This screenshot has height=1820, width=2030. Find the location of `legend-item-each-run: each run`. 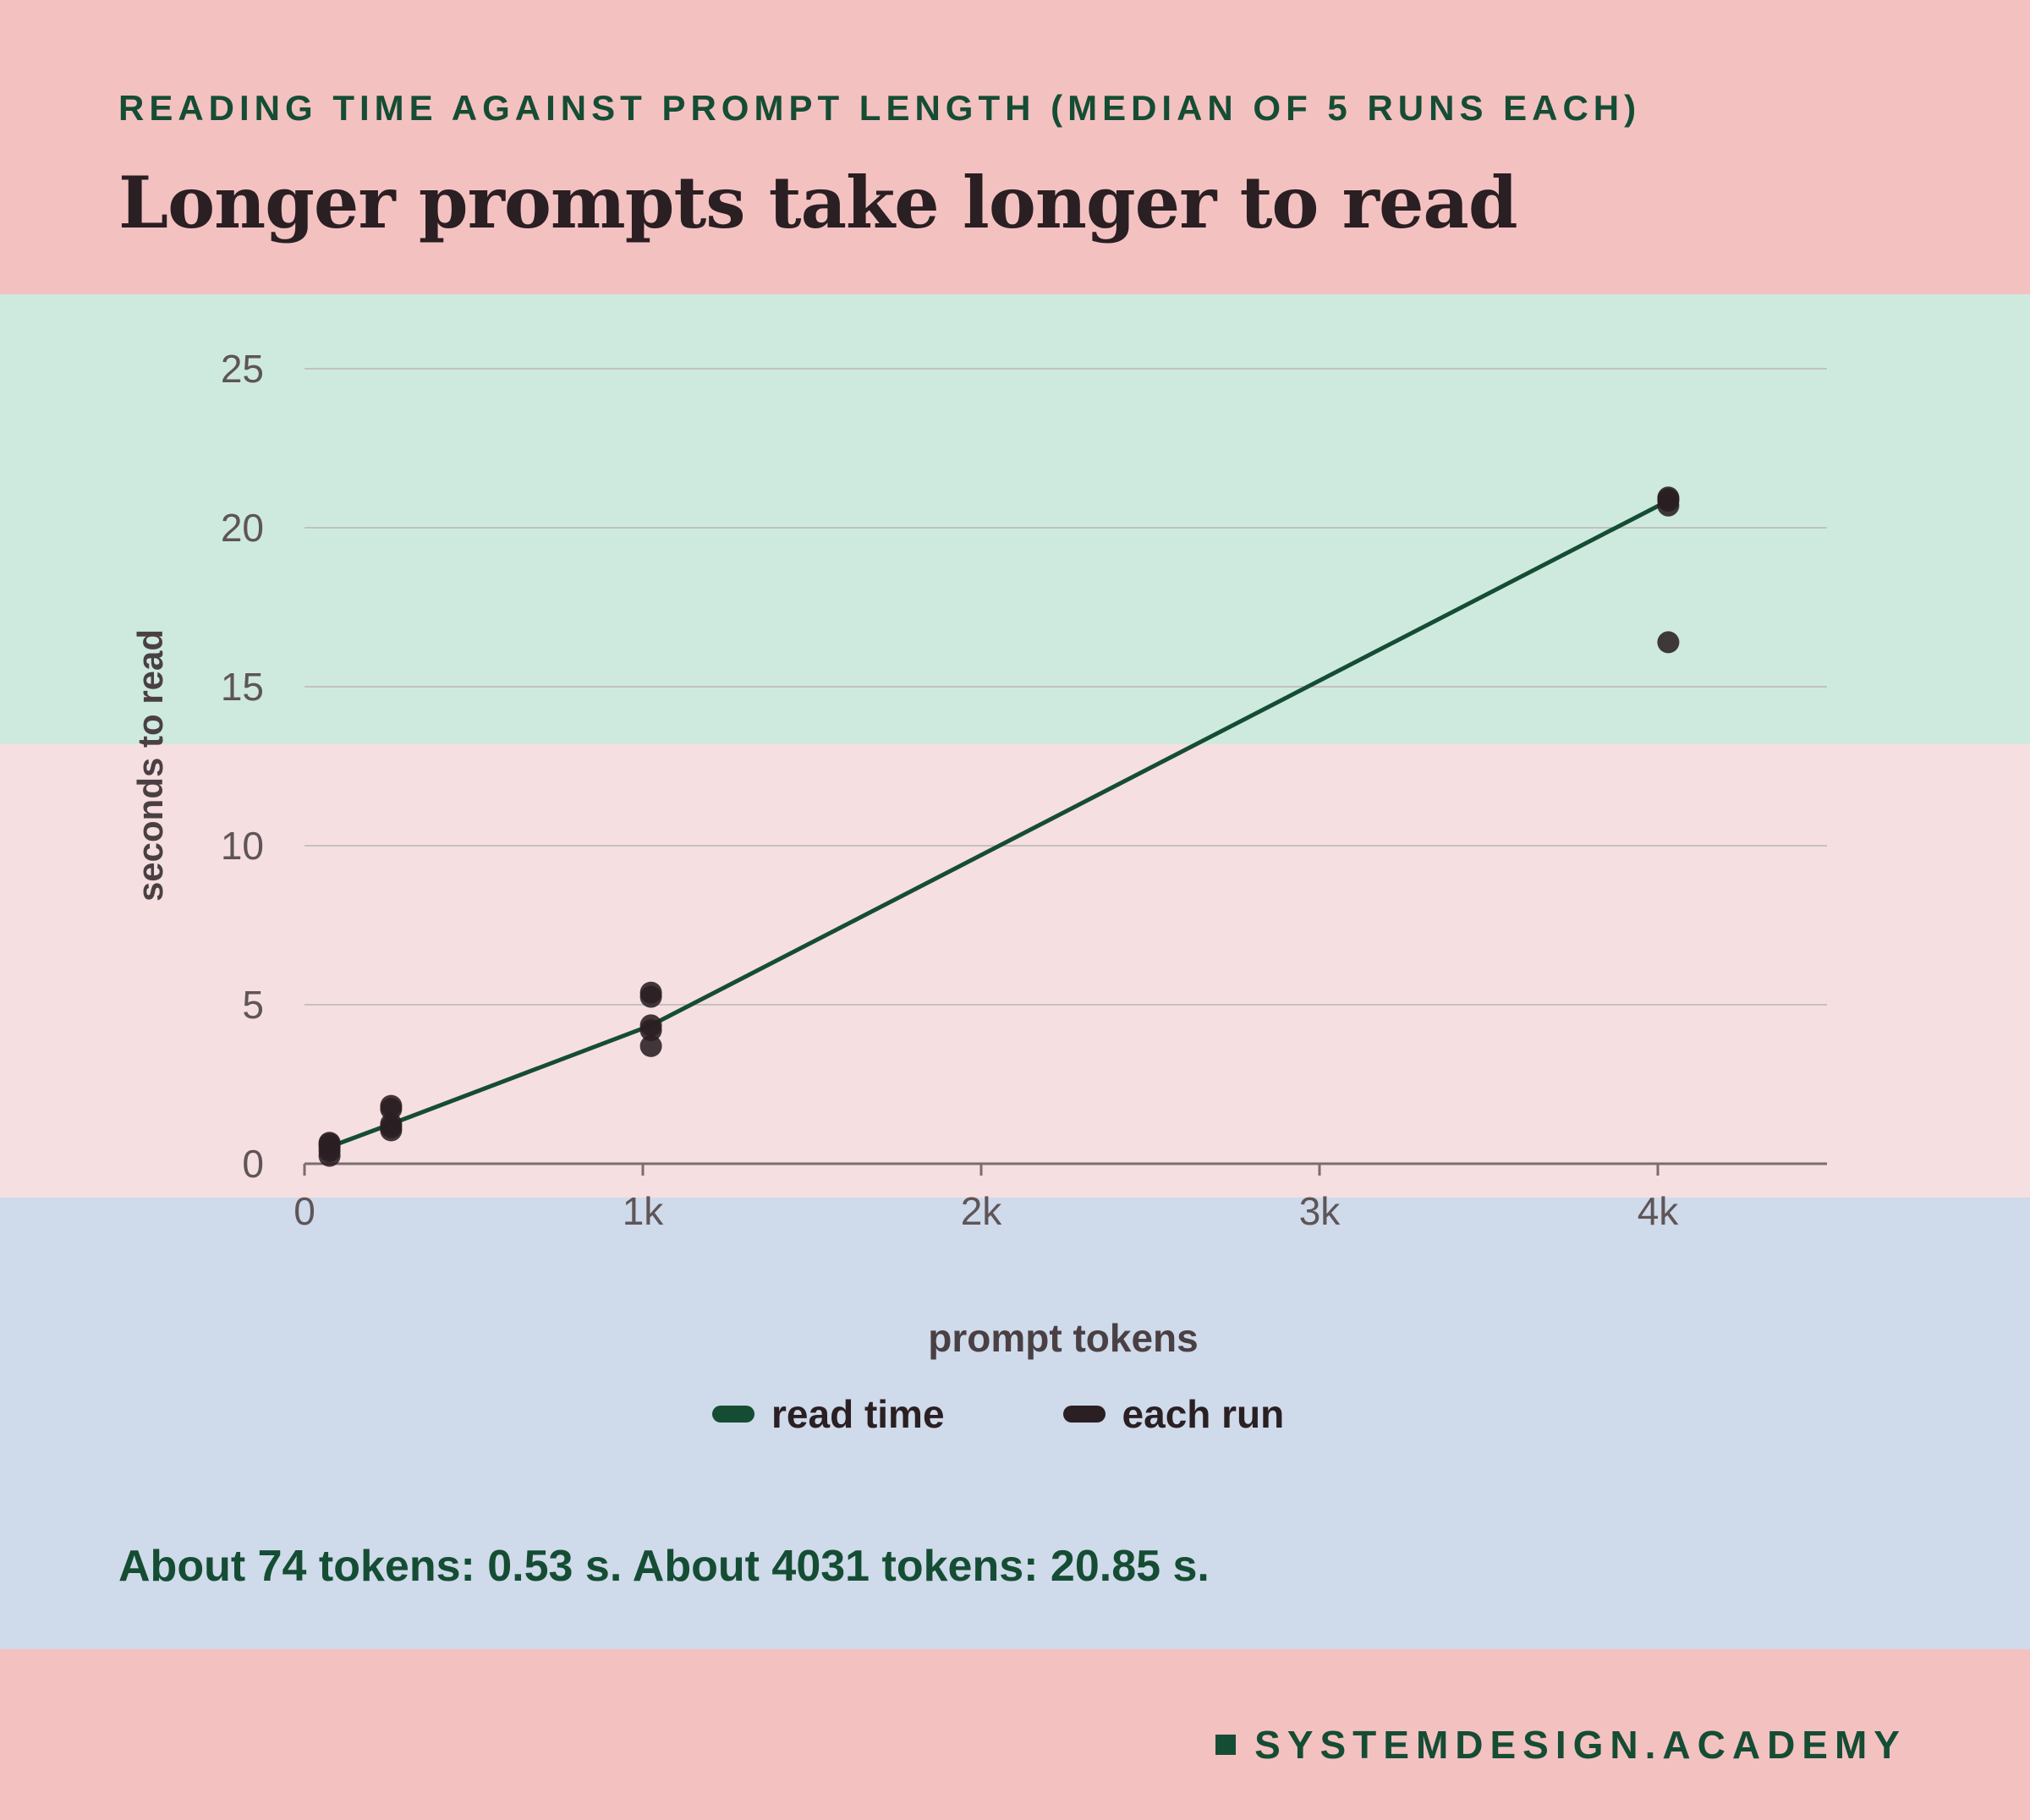

legend-item-each-run: each run is located at coordinates (1174, 1414).